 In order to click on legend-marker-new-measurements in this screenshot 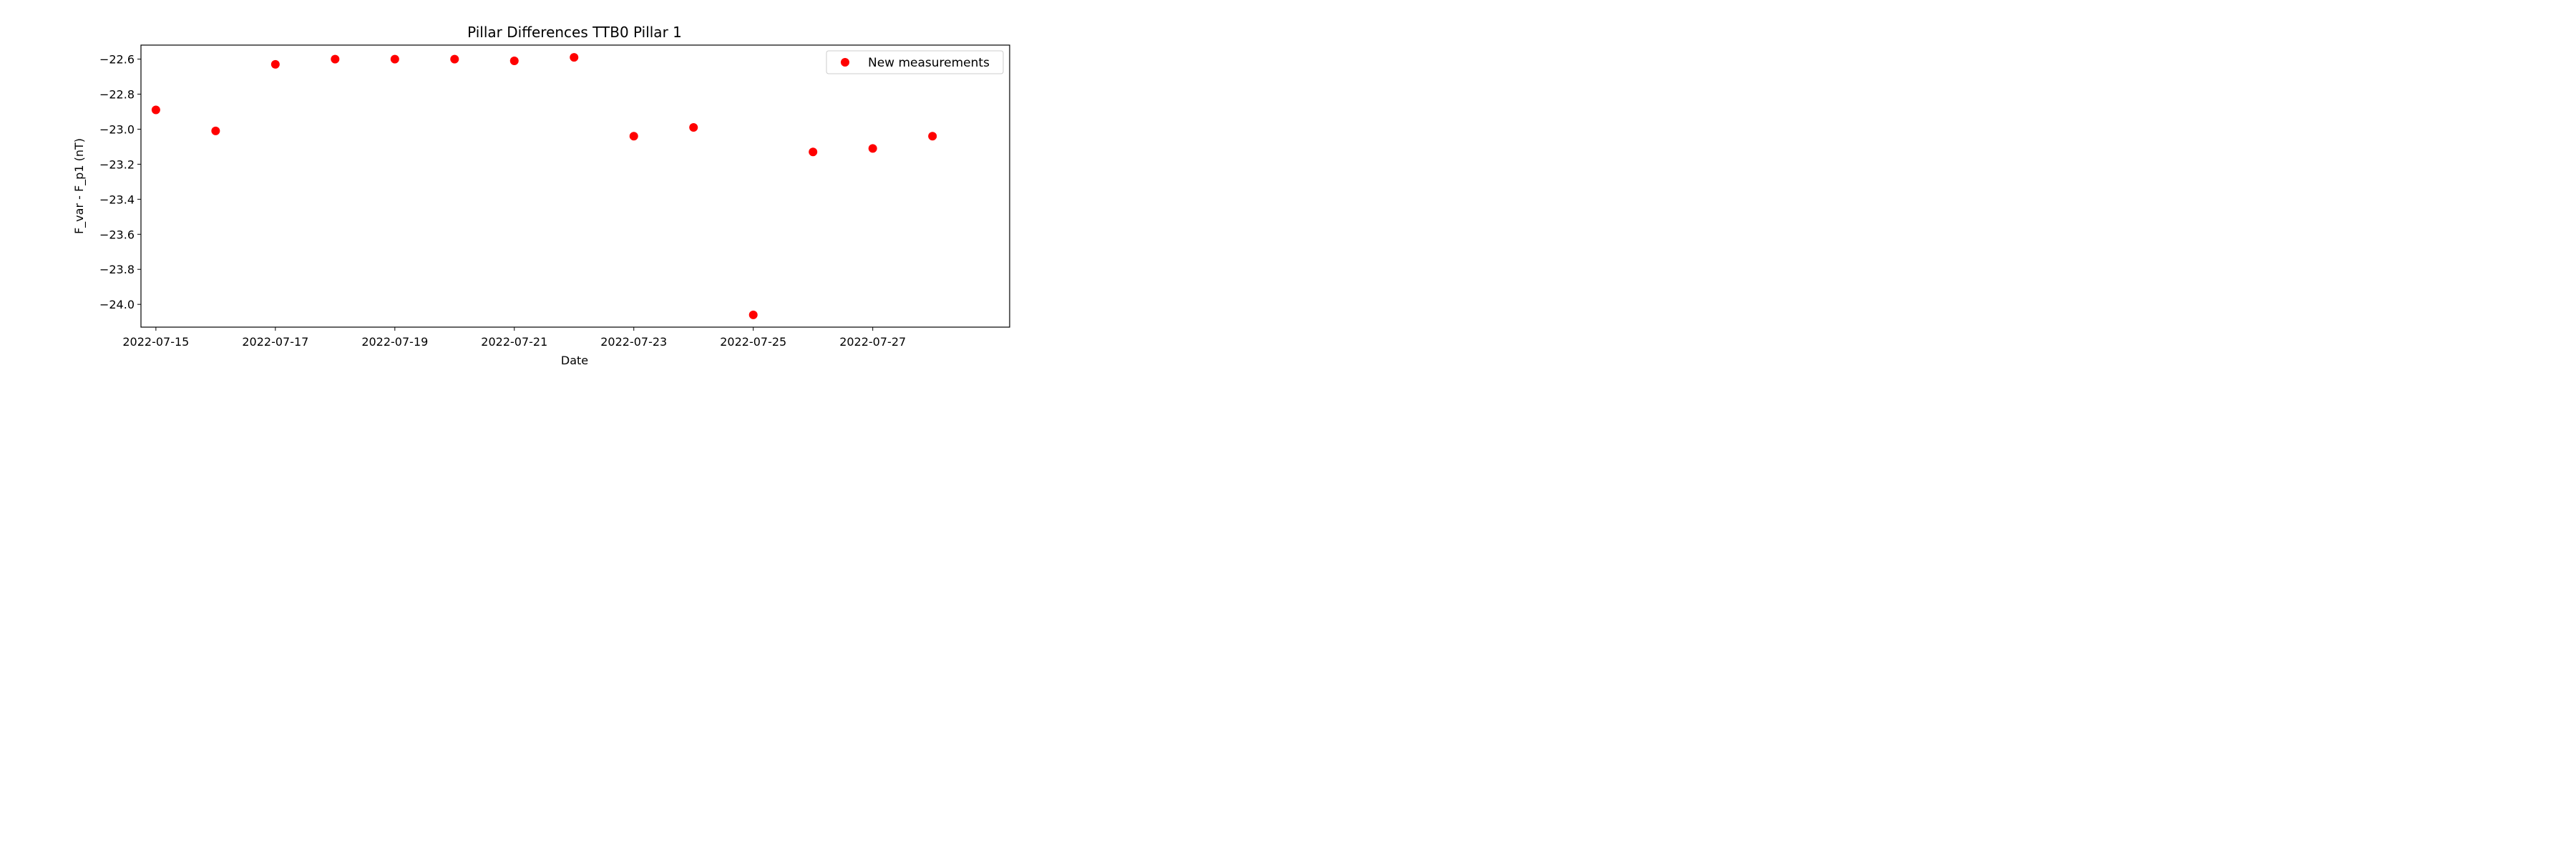, I will do `click(845, 62)`.